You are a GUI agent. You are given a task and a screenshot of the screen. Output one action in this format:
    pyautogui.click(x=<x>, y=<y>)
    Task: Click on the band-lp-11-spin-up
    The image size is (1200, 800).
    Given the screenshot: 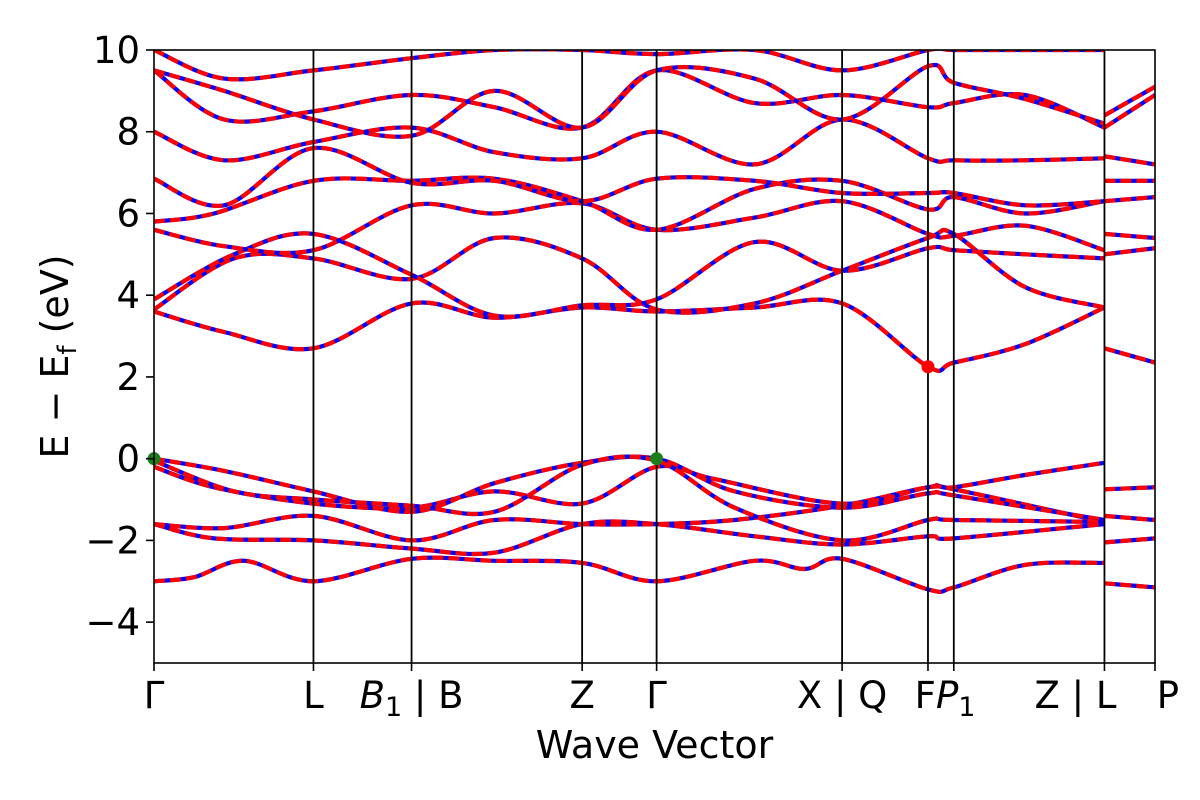 What is the action you would take?
    pyautogui.click(x=1129, y=111)
    